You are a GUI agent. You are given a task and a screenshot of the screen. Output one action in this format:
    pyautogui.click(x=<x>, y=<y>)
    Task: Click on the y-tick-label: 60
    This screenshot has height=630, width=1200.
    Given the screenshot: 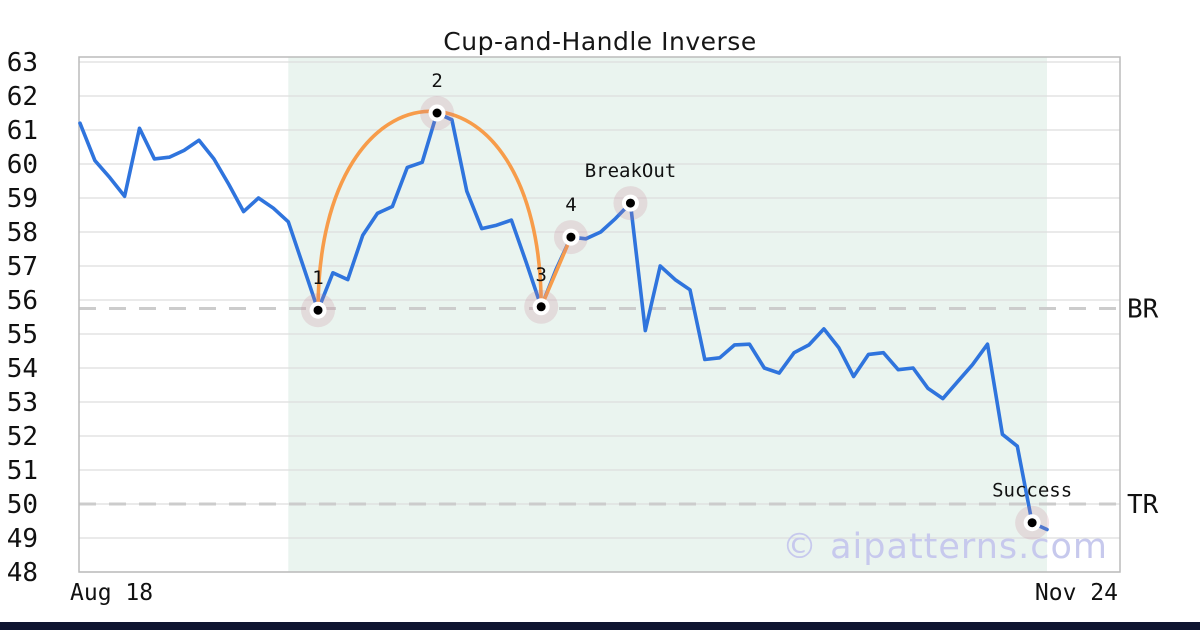 What is the action you would take?
    pyautogui.click(x=22, y=165)
    